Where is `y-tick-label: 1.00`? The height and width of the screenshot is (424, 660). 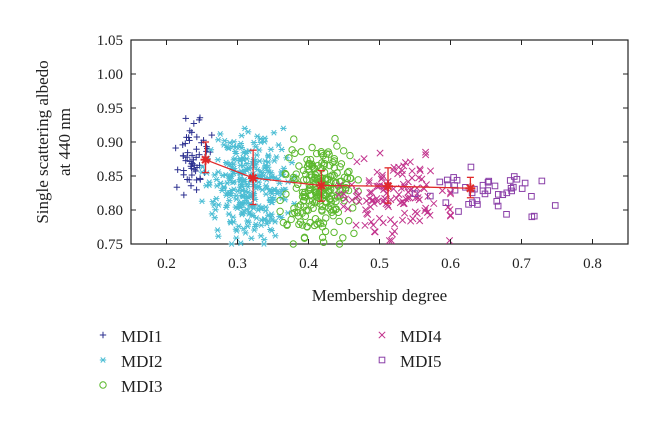
y-tick-label: 1.00 is located at coordinates (110, 75).